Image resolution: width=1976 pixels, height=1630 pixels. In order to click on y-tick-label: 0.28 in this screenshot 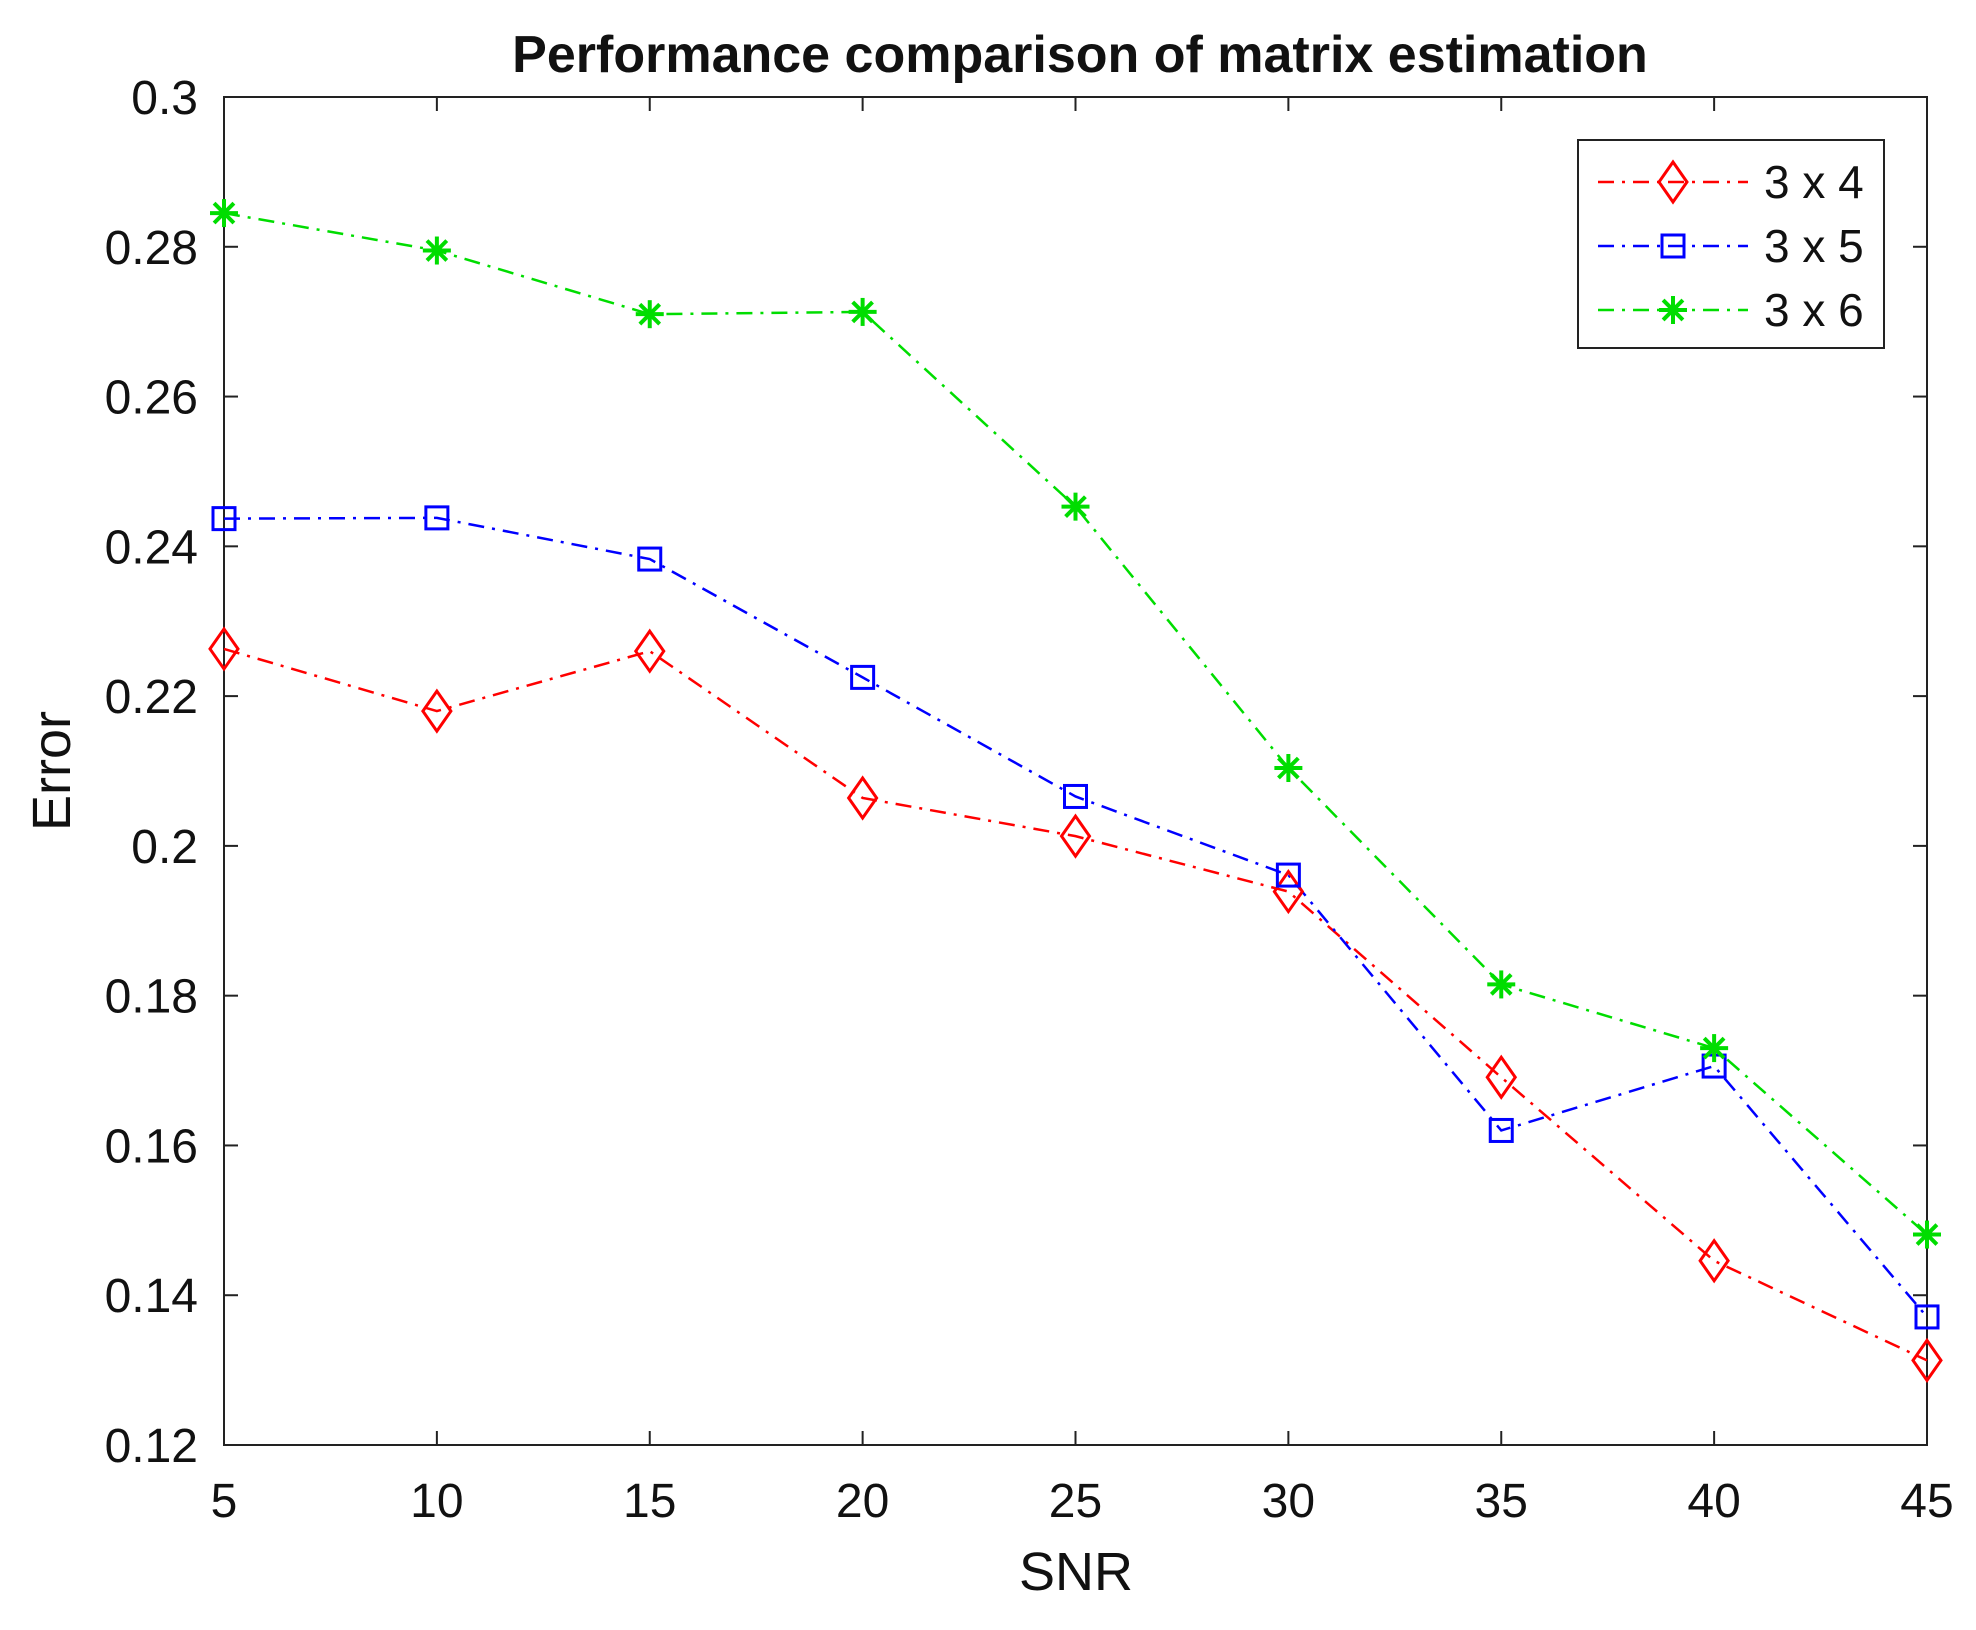, I will do `click(151, 248)`.